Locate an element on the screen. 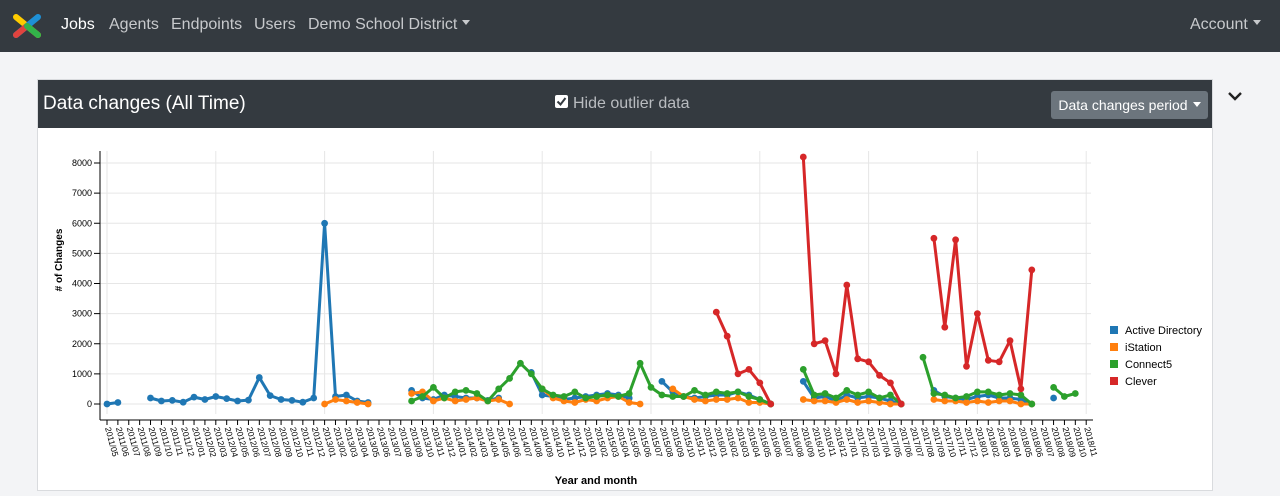 The height and width of the screenshot is (496, 1280). series-line-connect5 is located at coordinates (591, 383).